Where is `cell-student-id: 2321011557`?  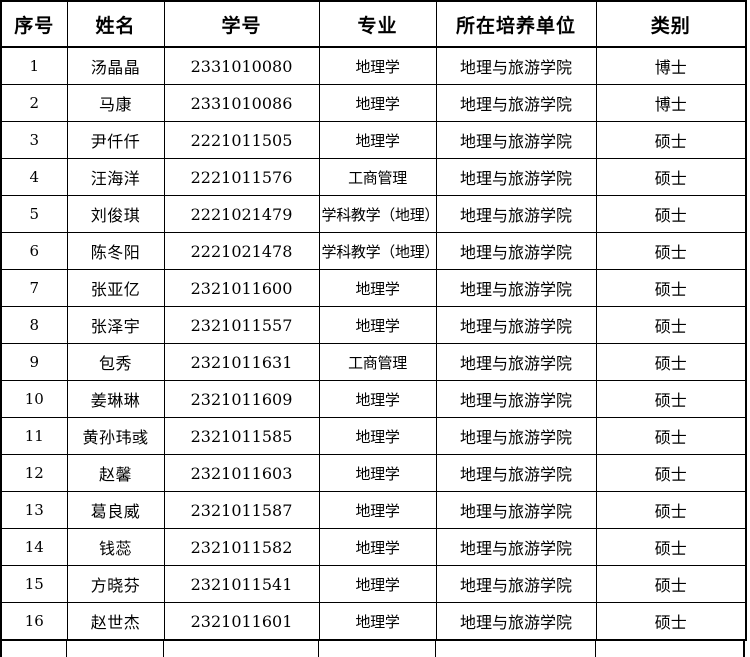
cell-student-id: 2321011557 is located at coordinates (241, 325).